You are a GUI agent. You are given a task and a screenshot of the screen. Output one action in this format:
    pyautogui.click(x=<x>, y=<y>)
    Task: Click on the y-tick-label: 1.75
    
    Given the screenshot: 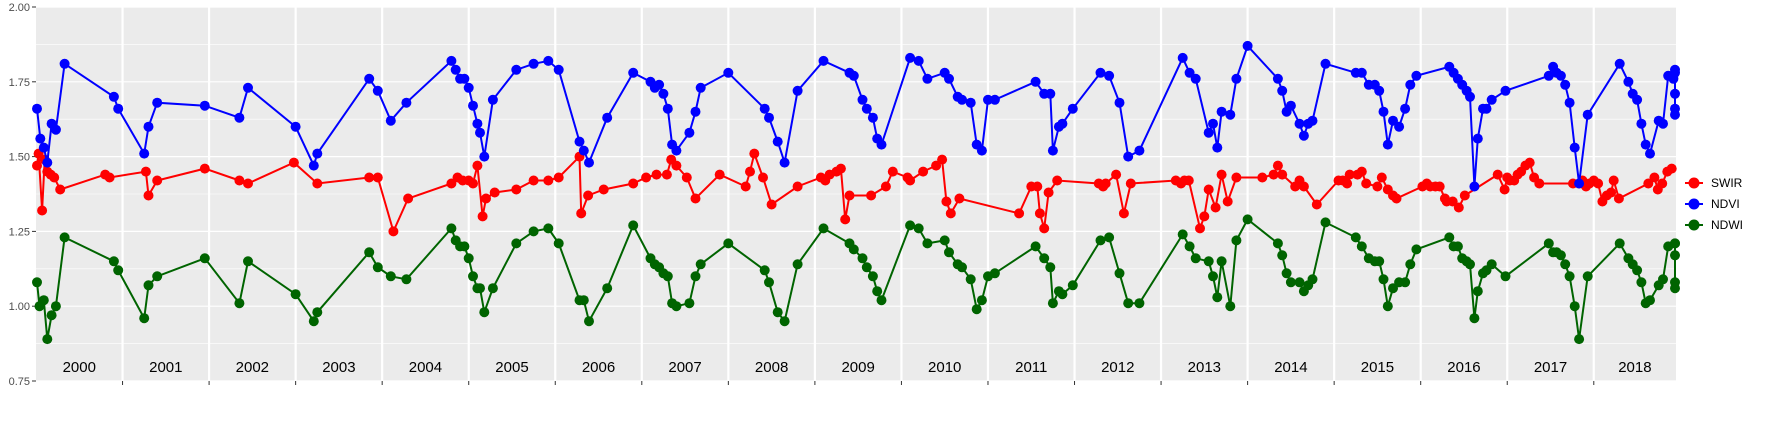 What is the action you would take?
    pyautogui.click(x=19, y=83)
    